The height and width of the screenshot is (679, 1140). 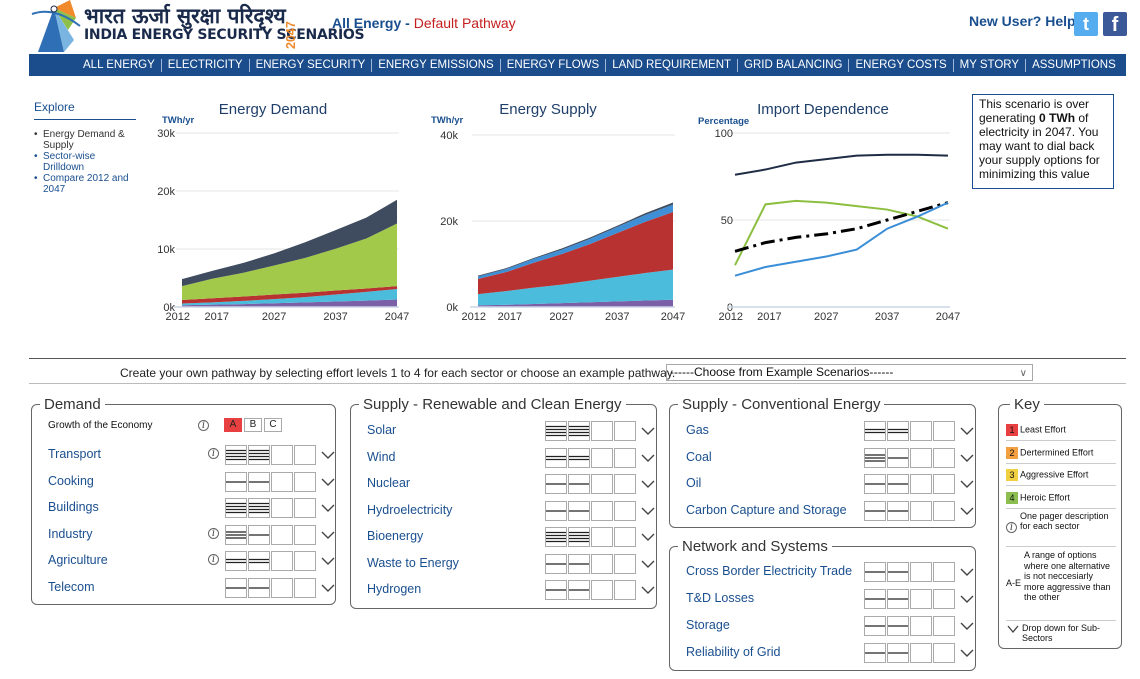 I want to click on explore-item: Sector-wise Drilldown, so click(x=85, y=162).